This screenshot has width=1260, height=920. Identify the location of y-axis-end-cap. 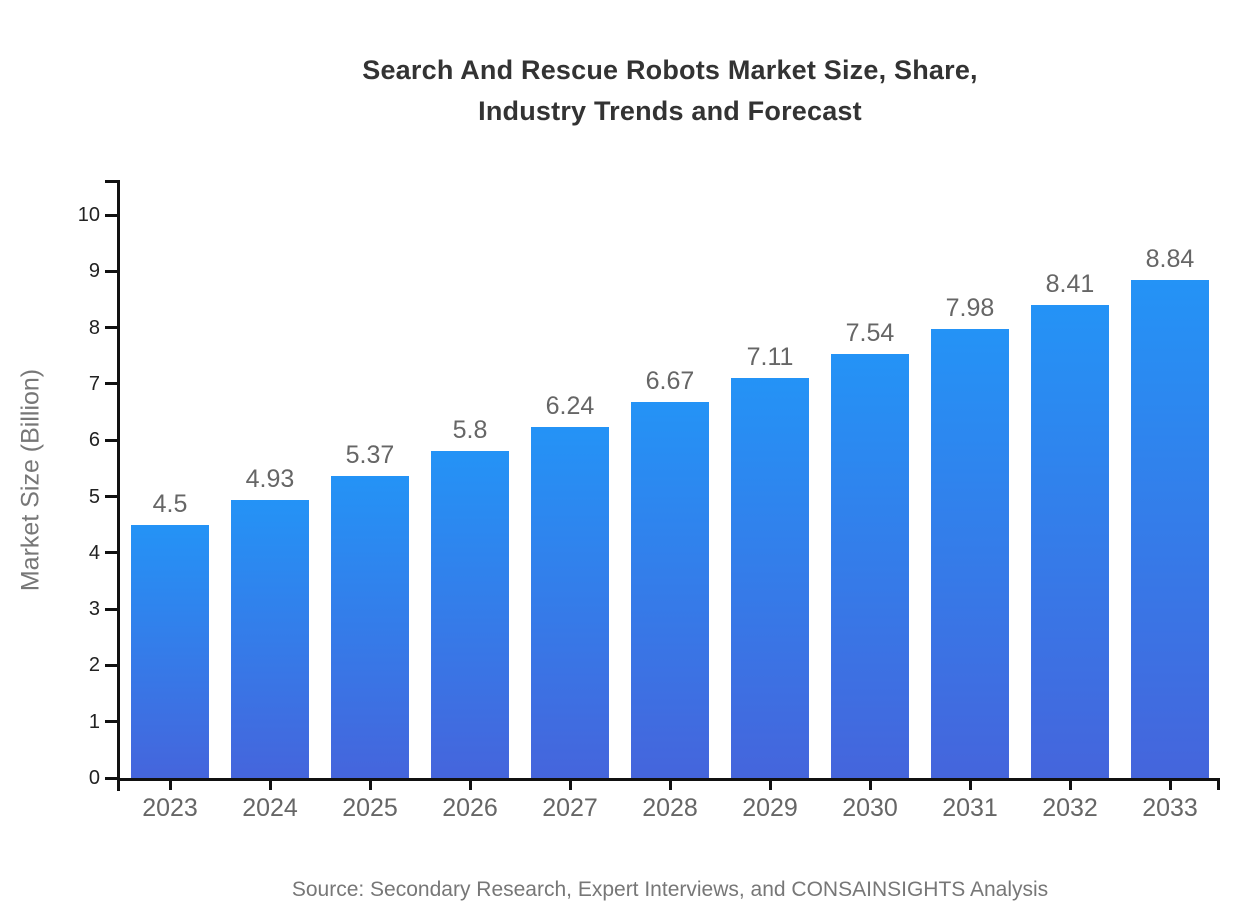
(112, 181).